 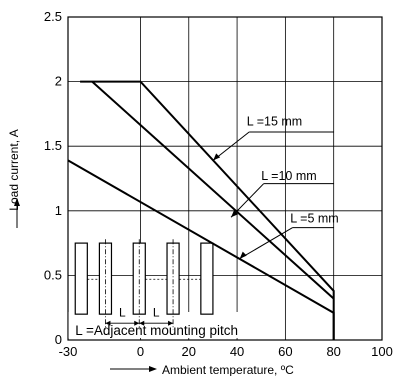 I want to click on series-label: L =15 mm, so click(x=274, y=122).